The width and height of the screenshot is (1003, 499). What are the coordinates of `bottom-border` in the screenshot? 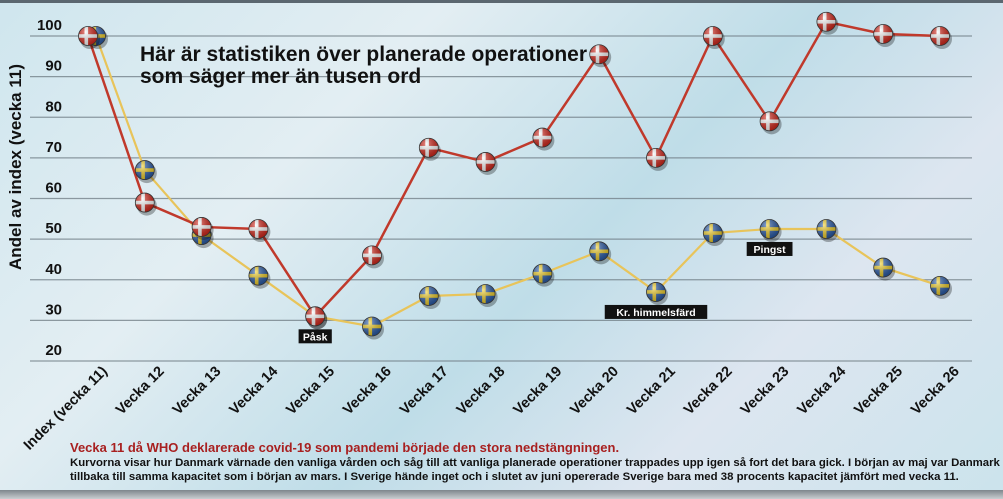 It's located at (501, 494).